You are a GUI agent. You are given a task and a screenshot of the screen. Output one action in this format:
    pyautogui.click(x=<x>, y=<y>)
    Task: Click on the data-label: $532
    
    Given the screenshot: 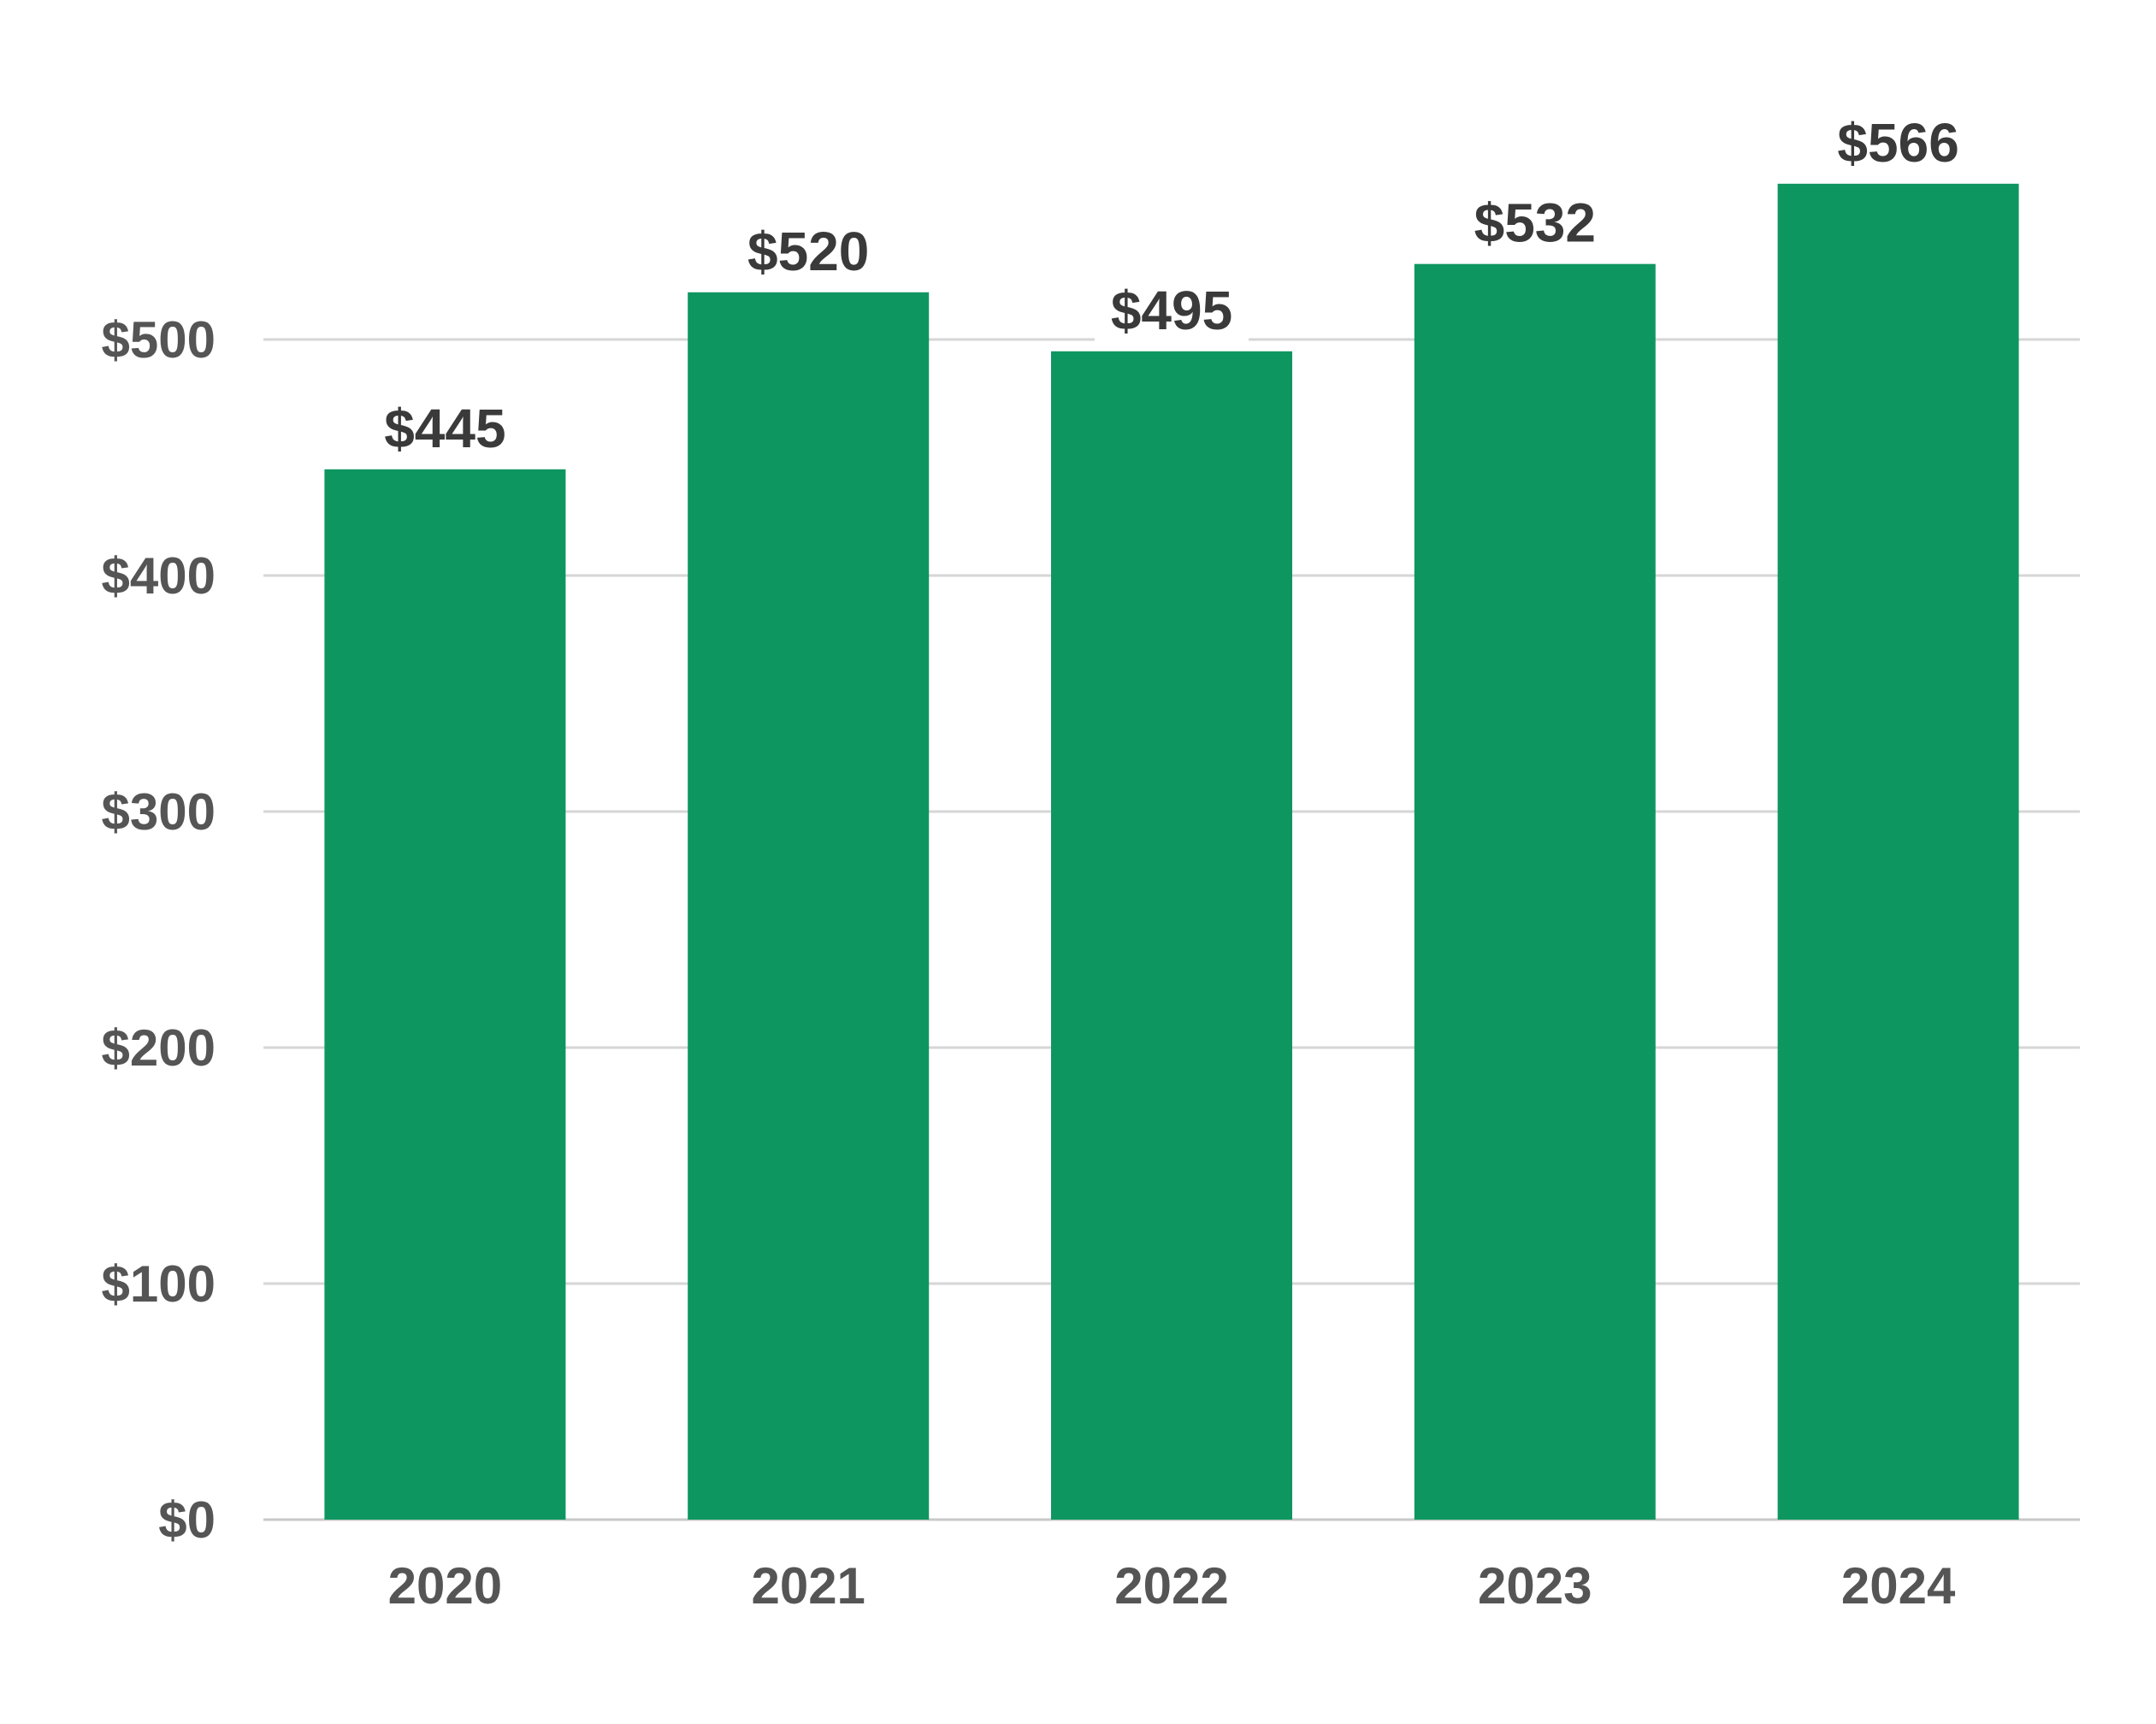 What is the action you would take?
    pyautogui.click(x=1535, y=223)
    